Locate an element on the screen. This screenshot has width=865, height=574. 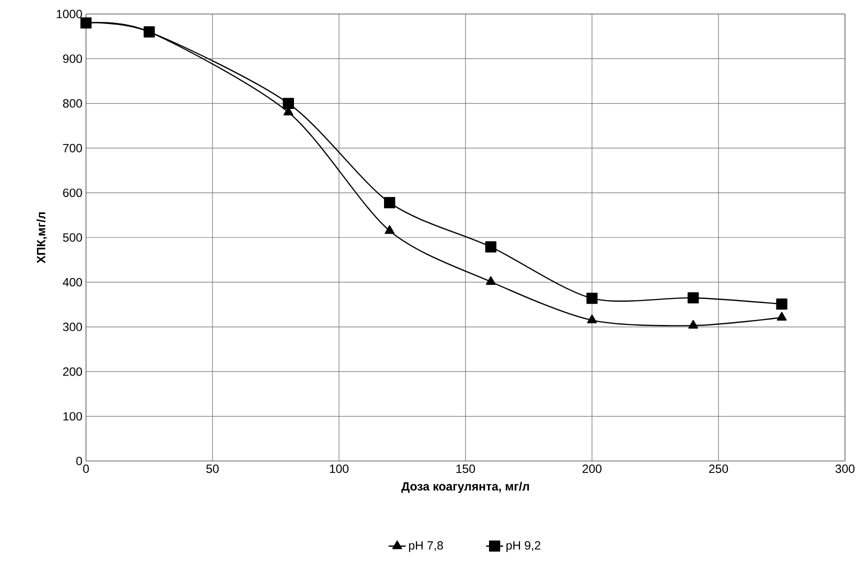
y-tick-label: 400 is located at coordinates (72, 282).